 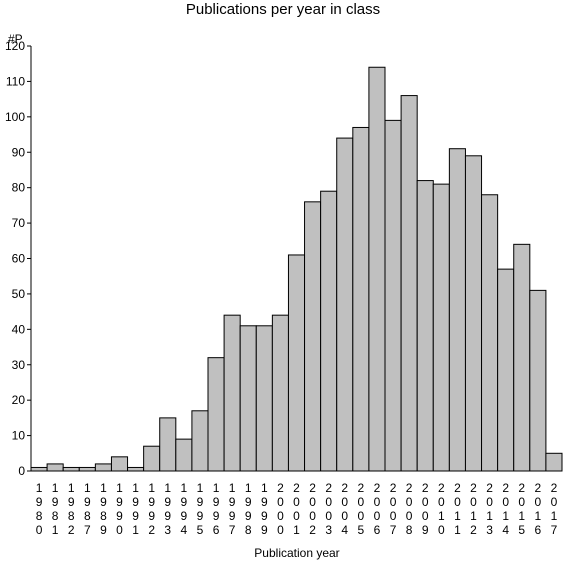 I want to click on y-tick-label: 110, so click(x=15, y=81).